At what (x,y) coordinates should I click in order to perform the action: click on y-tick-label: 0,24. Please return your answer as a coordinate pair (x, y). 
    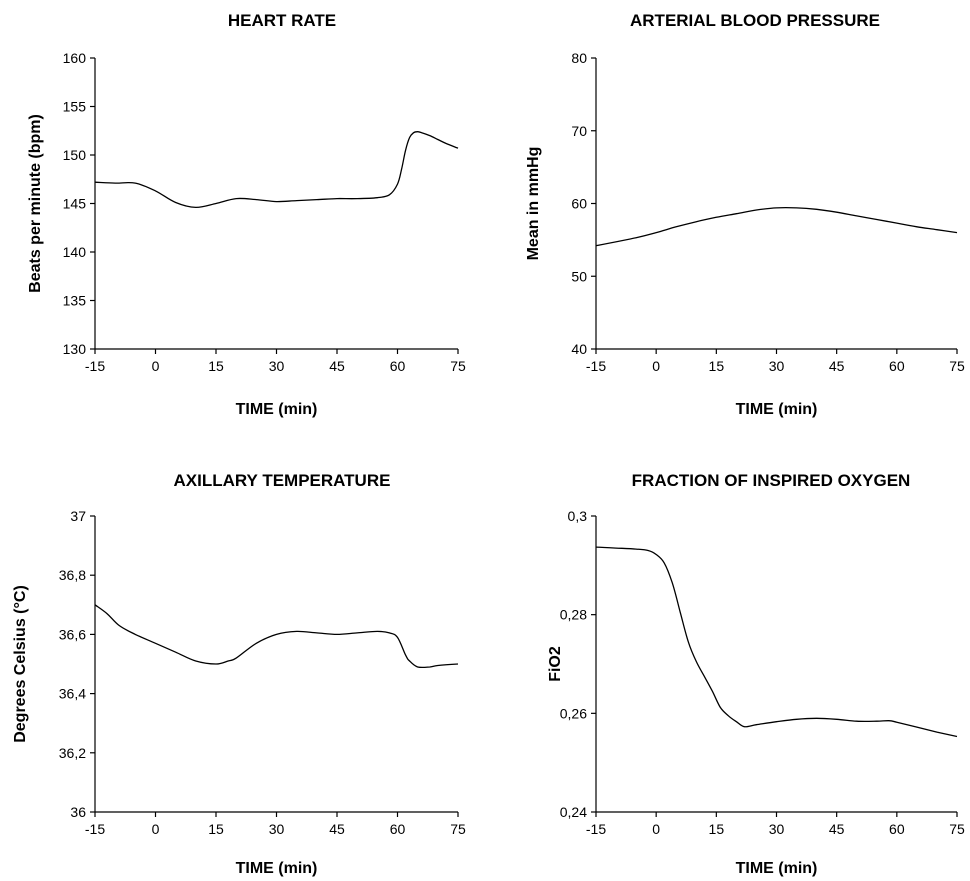
    Looking at the image, I should click on (573, 812).